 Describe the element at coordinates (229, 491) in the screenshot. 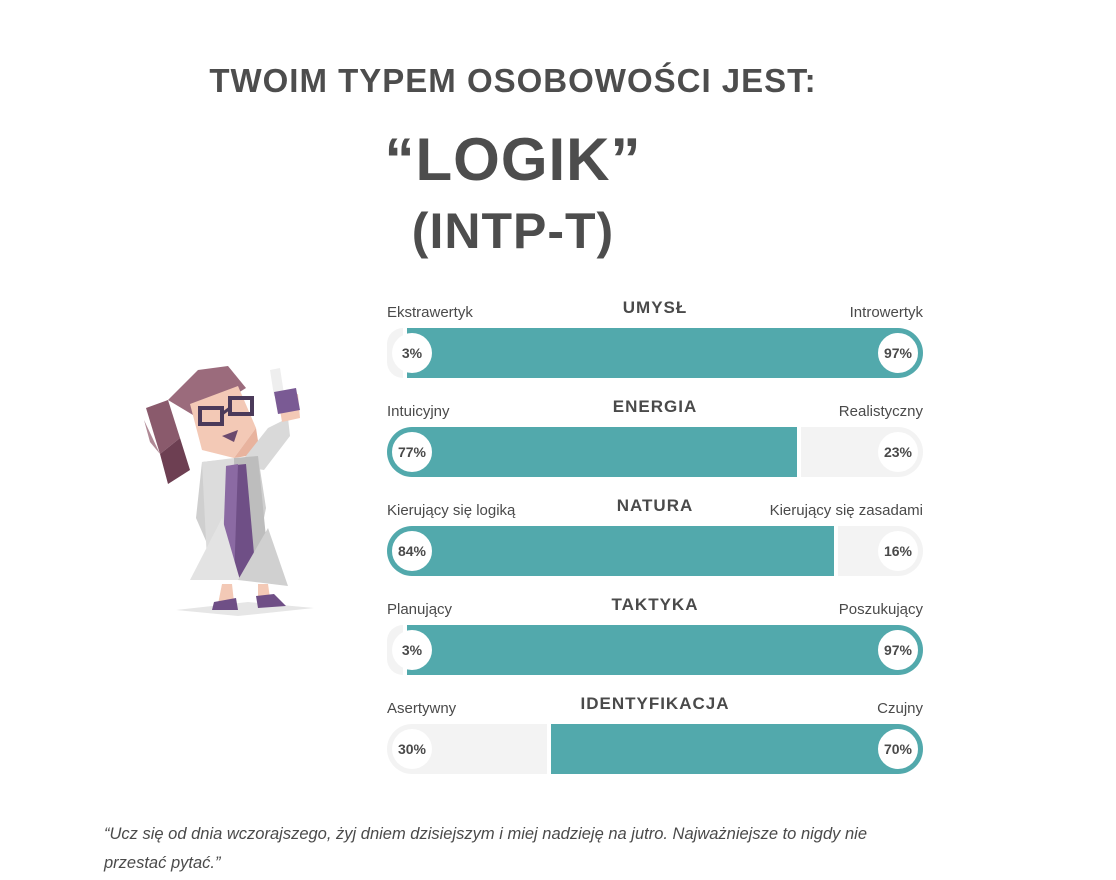

I see `scientist-illustration-icon` at that location.